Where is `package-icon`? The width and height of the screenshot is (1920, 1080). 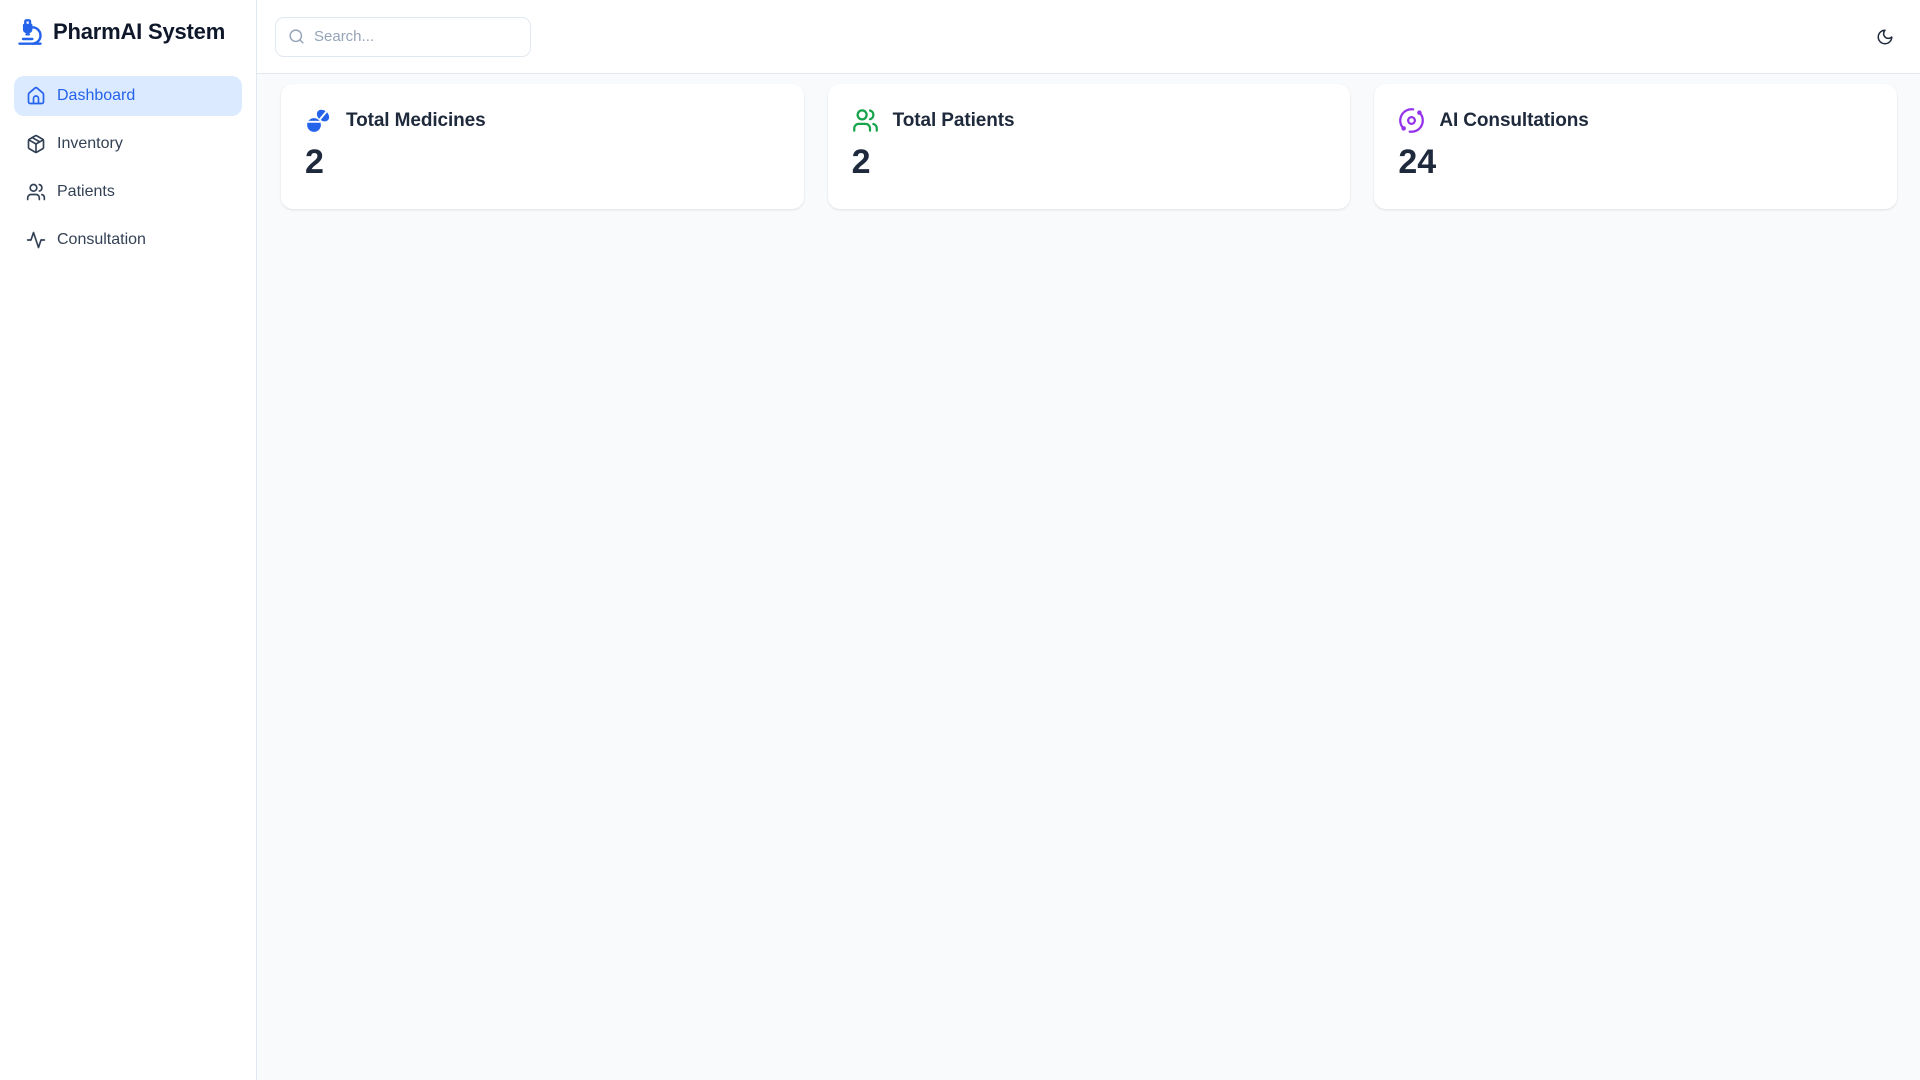 package-icon is located at coordinates (36, 144).